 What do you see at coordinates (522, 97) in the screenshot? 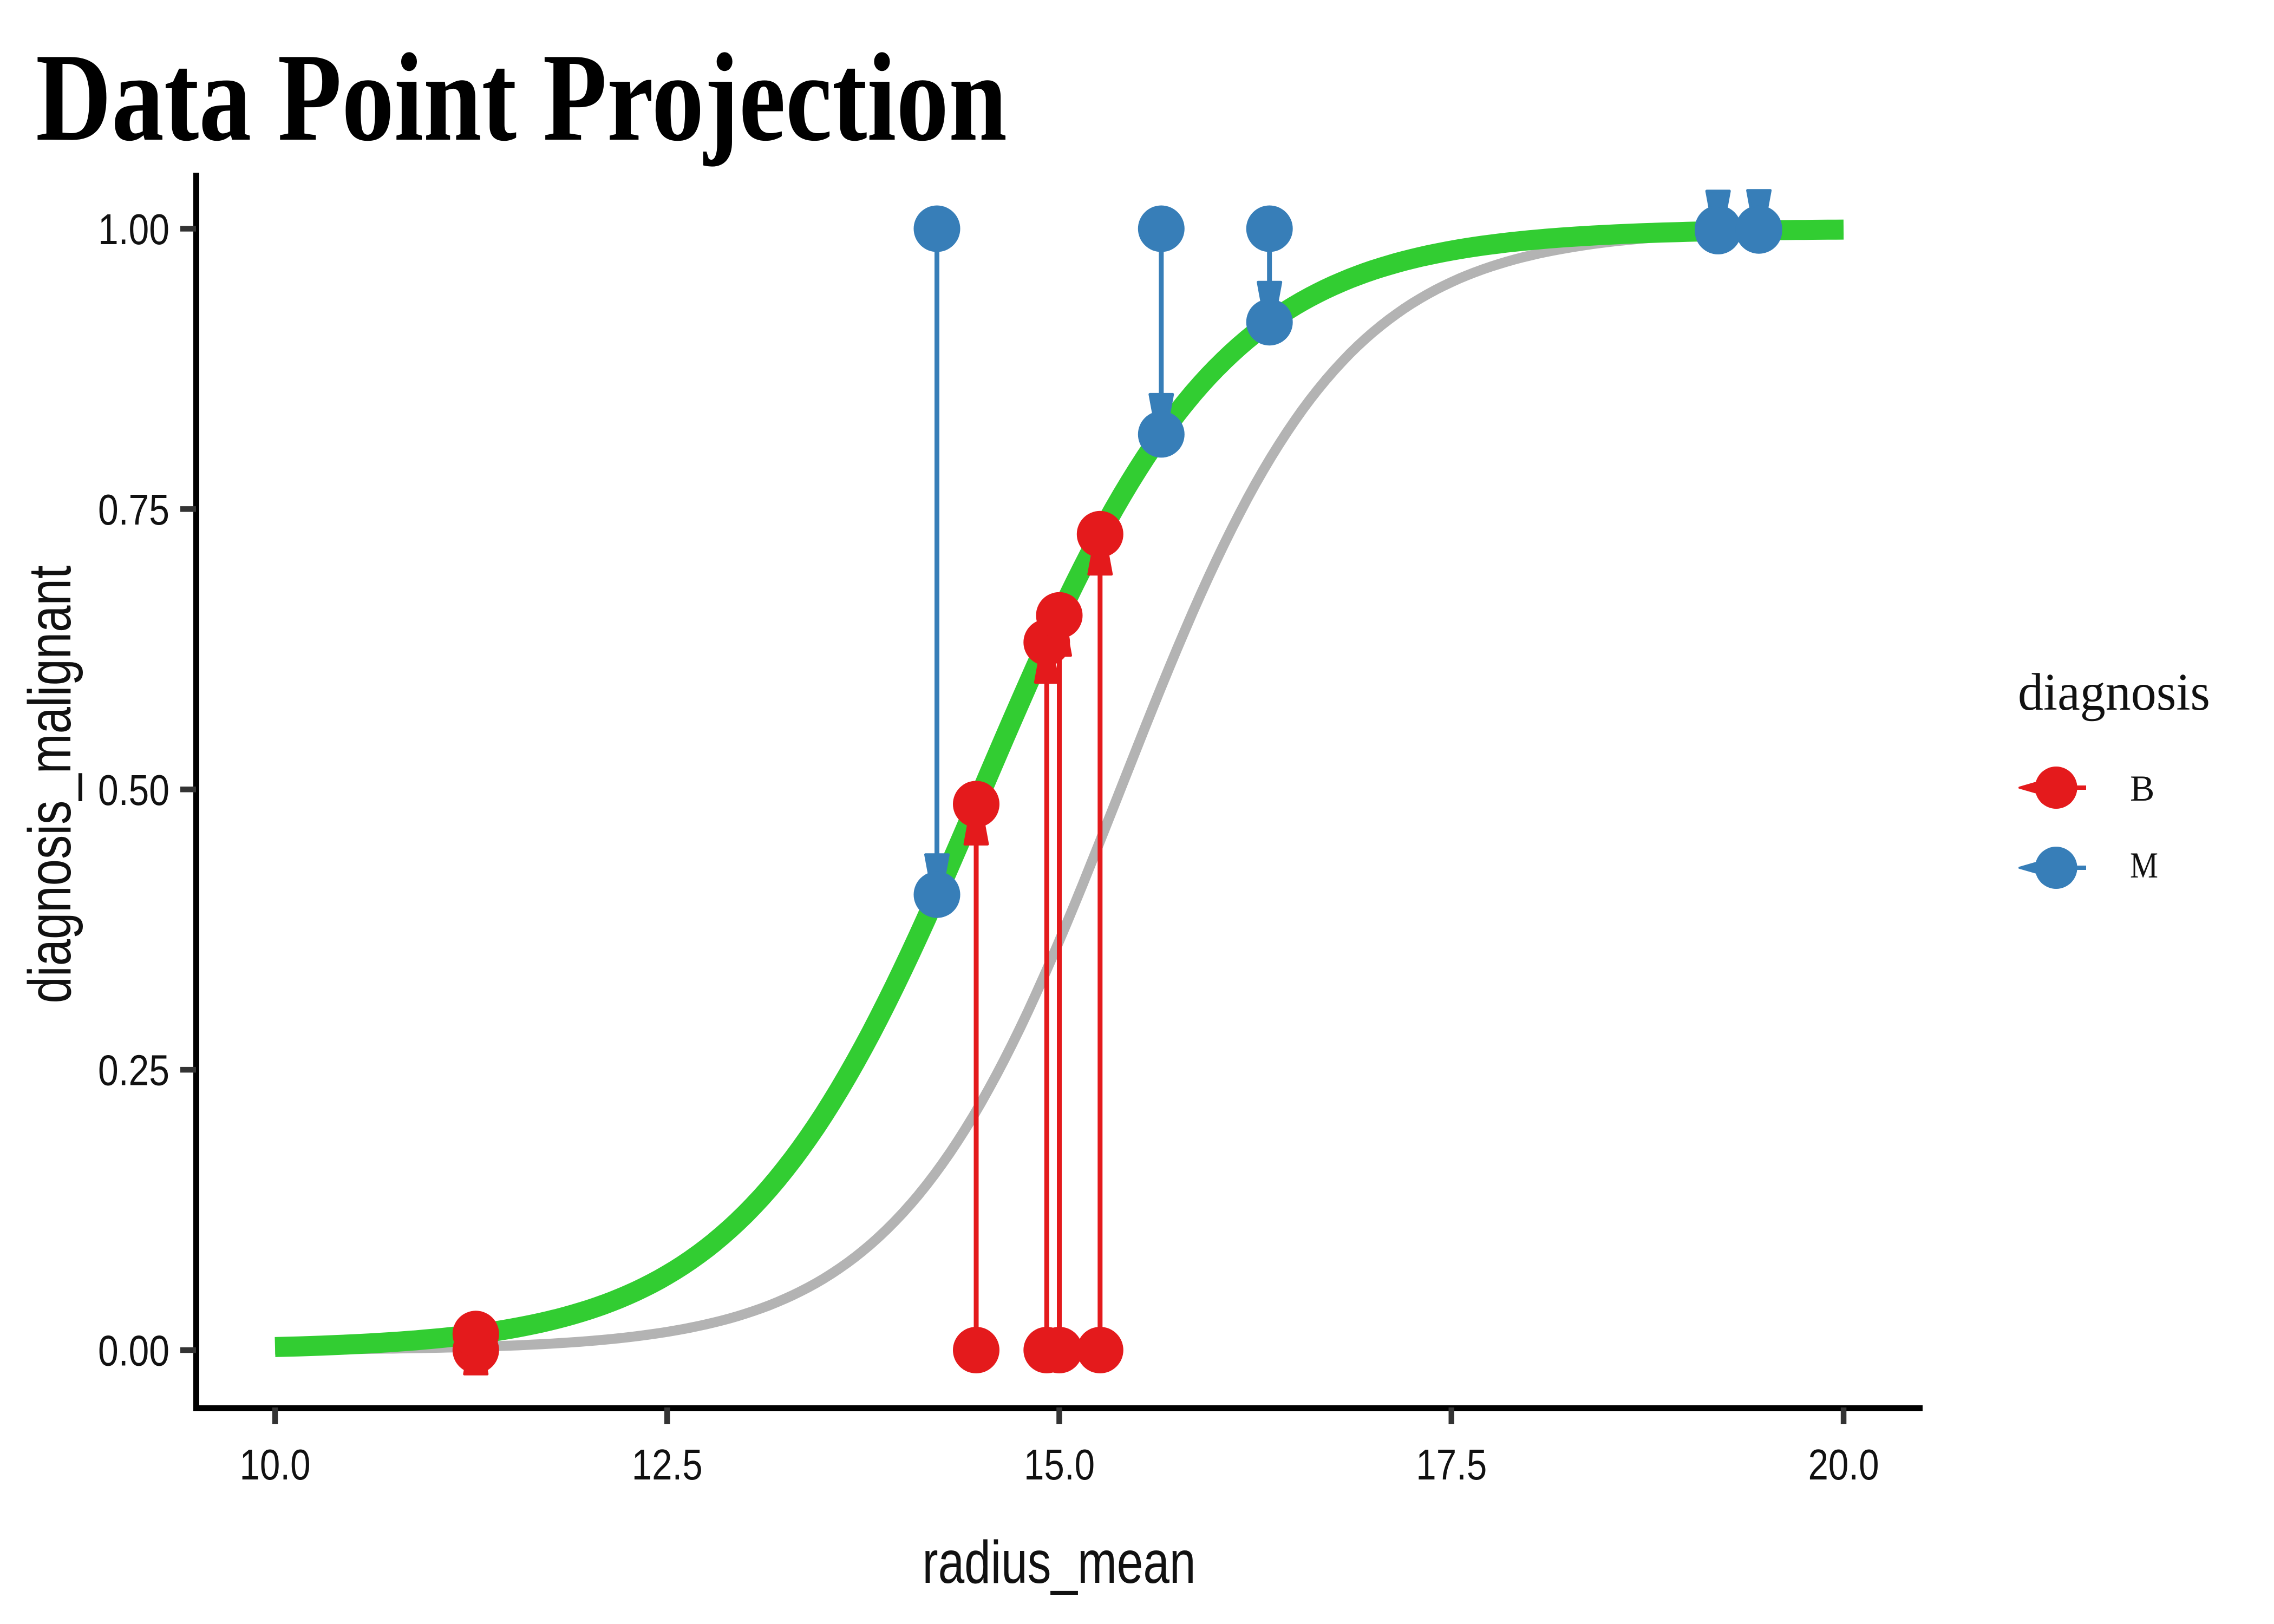
I see `svg-text: Data Point Projection` at bounding box center [522, 97].